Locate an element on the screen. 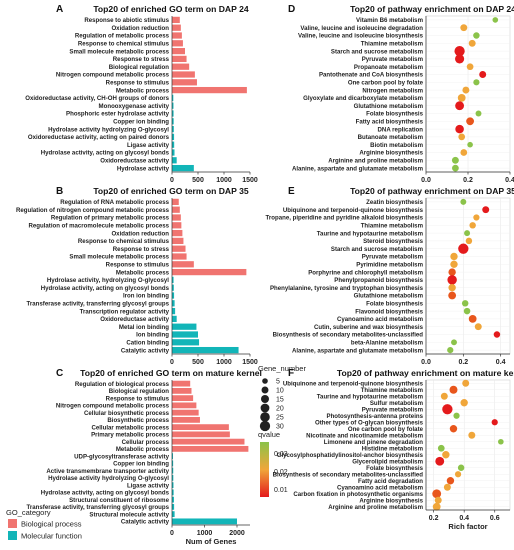  x-tick-label: 0.4 is located at coordinates (509, 180).